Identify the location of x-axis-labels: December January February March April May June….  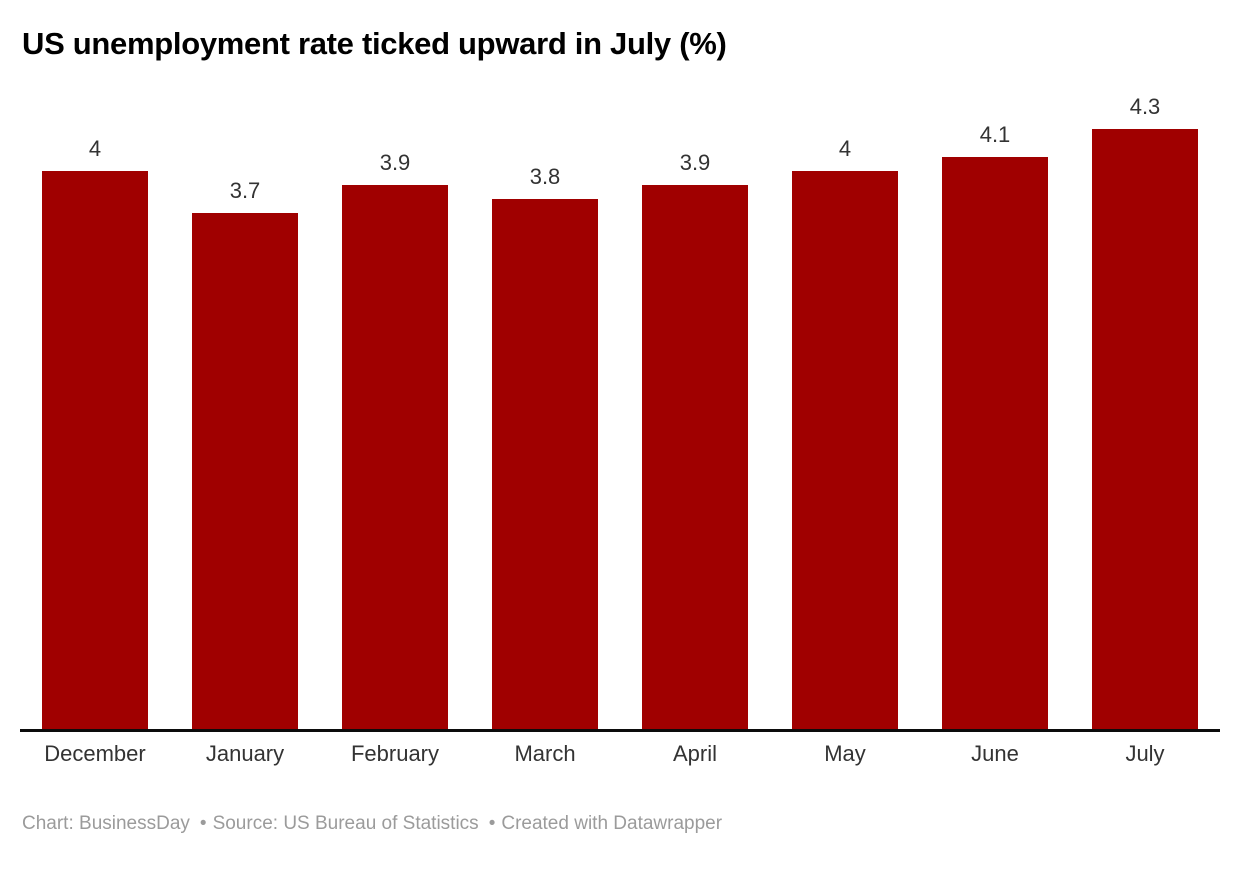
(620, 754).